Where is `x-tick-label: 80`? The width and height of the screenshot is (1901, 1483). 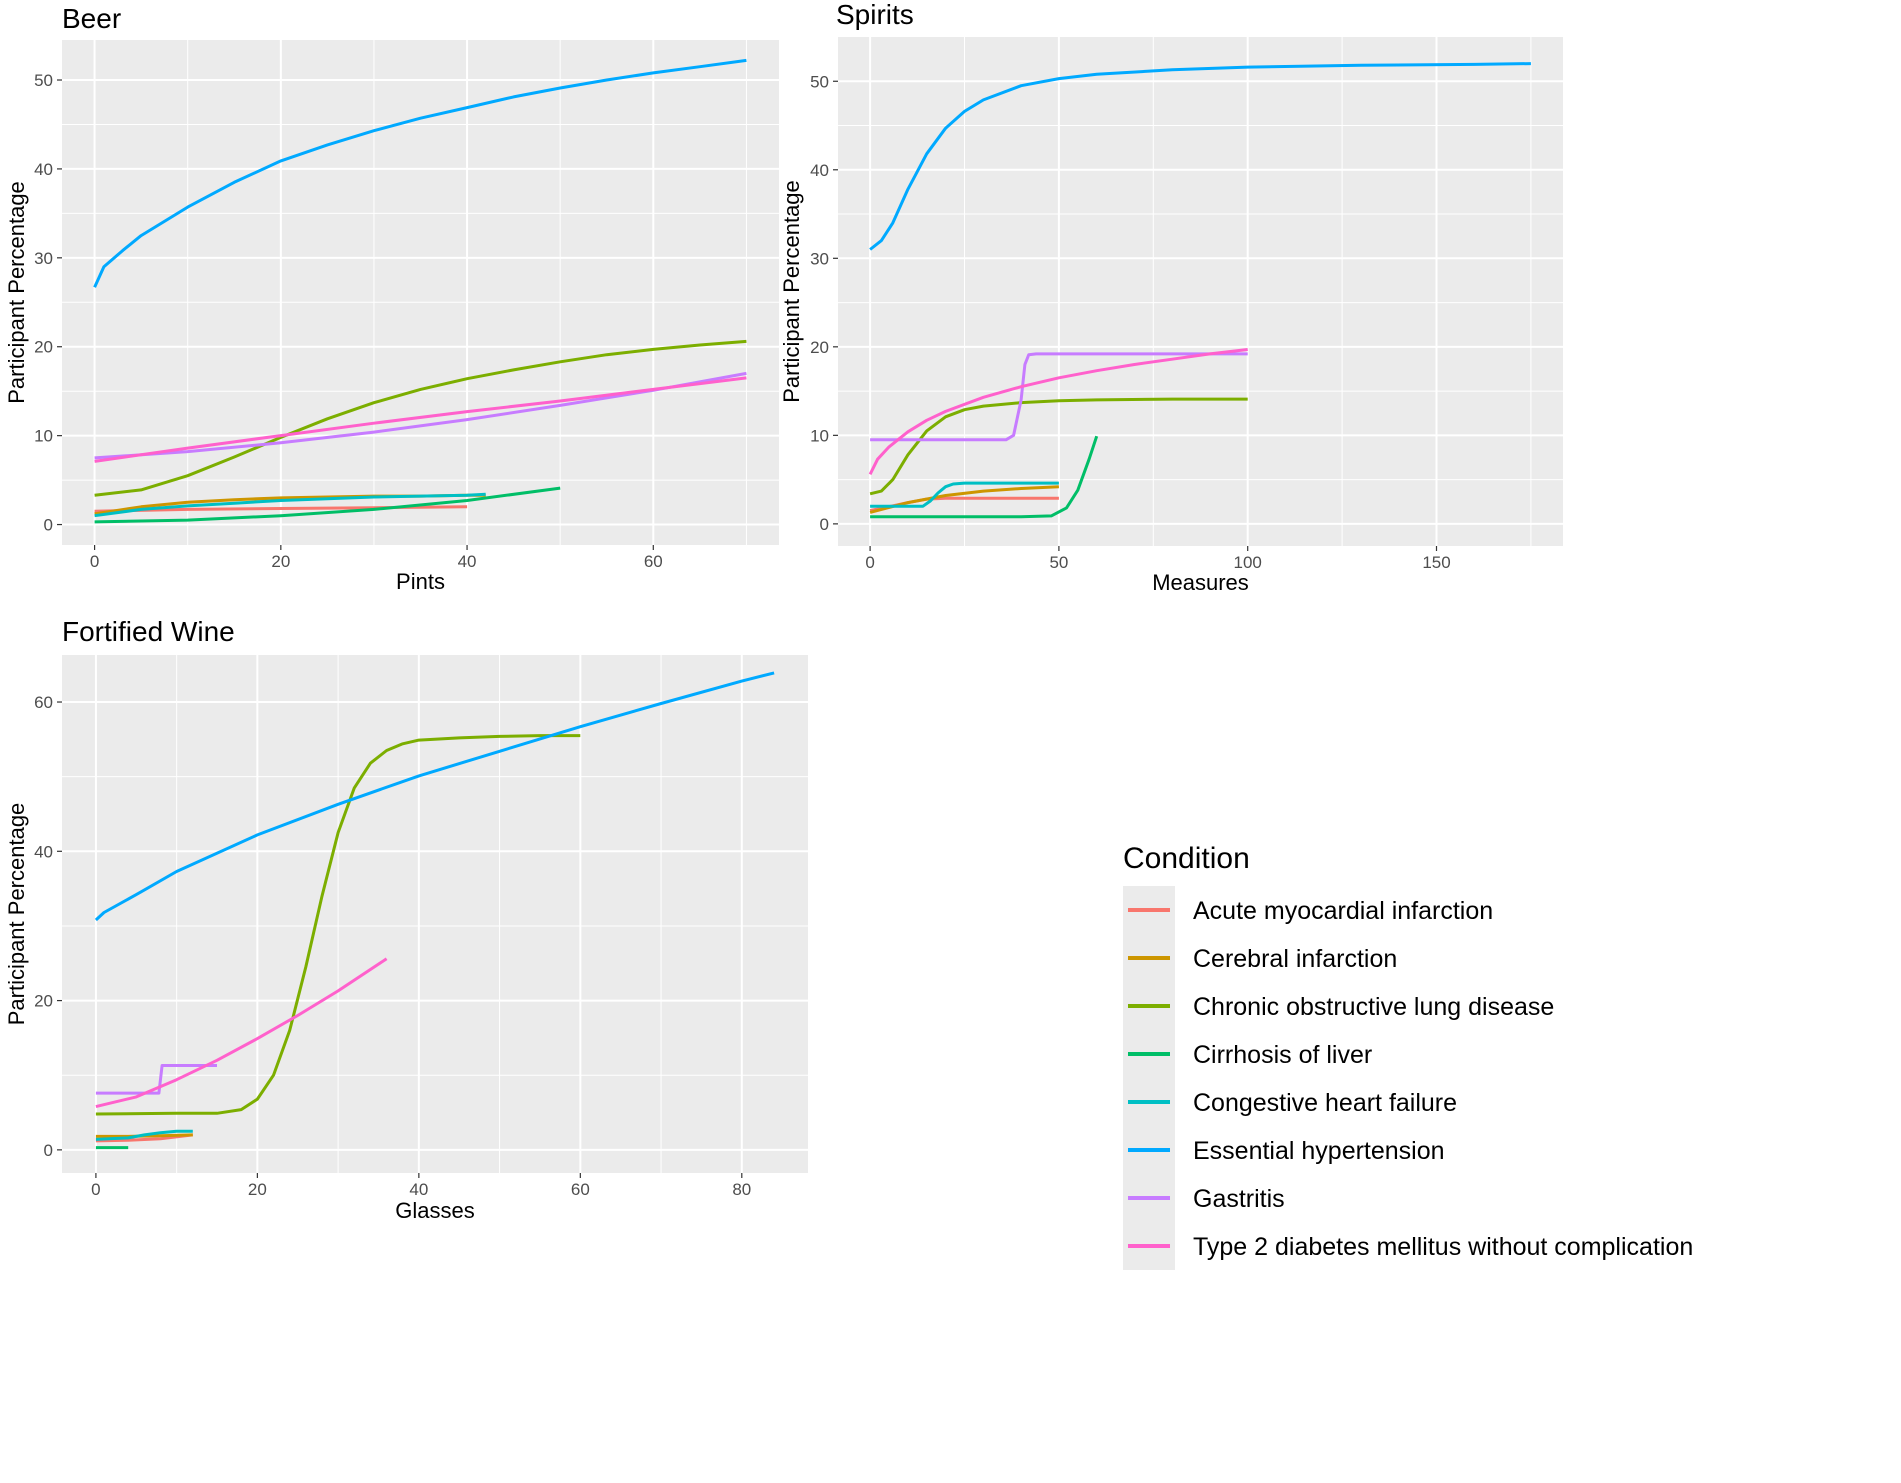
x-tick-label: 80 is located at coordinates (741, 1189).